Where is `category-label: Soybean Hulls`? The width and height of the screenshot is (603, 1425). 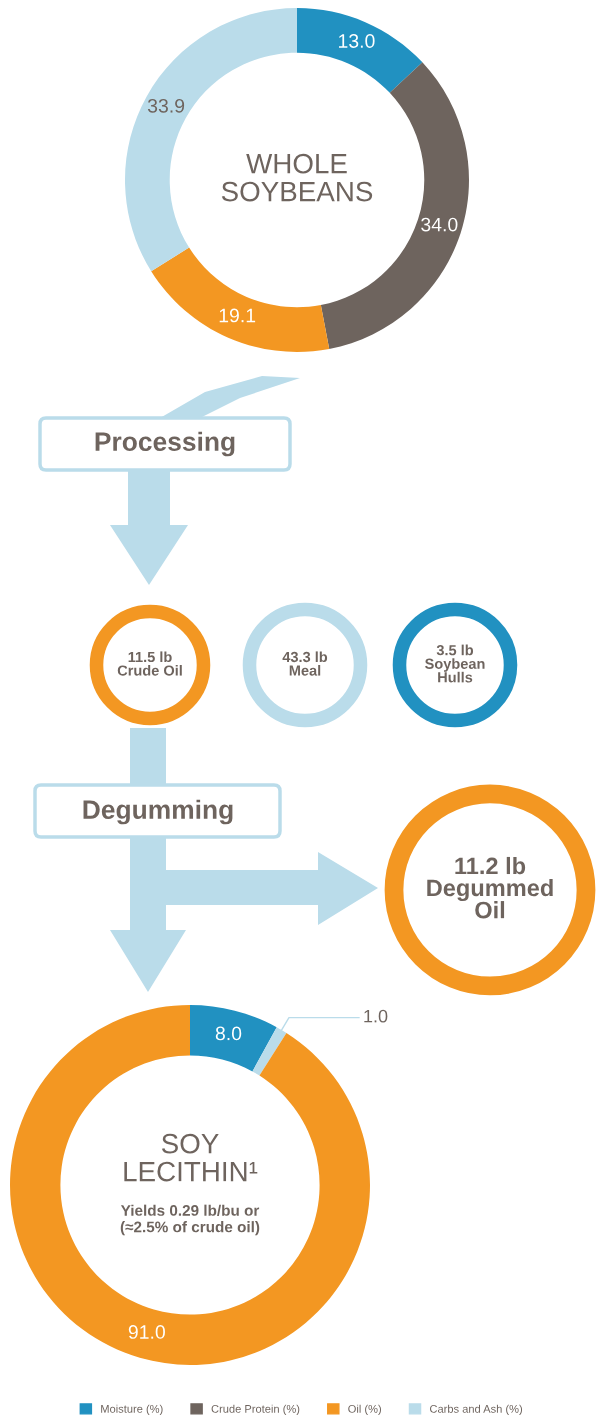
category-label: Soybean Hulls is located at coordinates (455, 670).